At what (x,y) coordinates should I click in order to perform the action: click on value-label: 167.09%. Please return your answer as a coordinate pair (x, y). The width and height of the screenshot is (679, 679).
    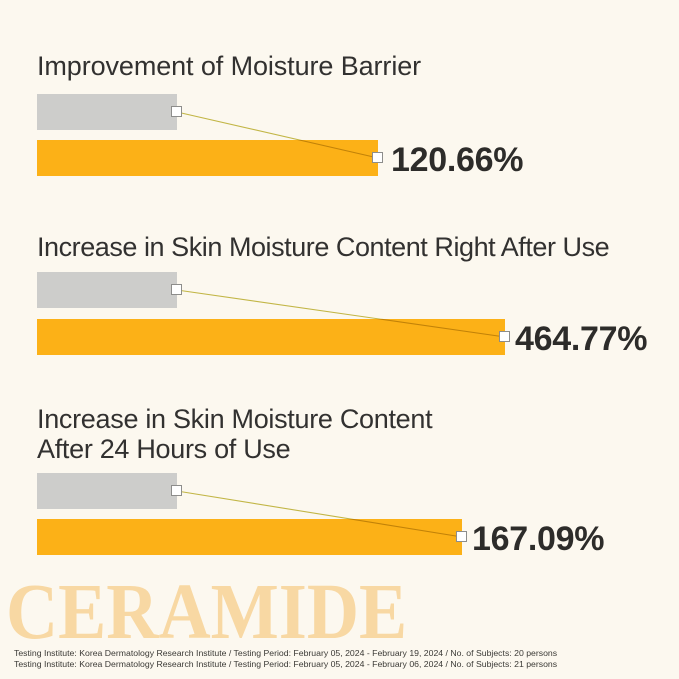
    Looking at the image, I should click on (538, 539).